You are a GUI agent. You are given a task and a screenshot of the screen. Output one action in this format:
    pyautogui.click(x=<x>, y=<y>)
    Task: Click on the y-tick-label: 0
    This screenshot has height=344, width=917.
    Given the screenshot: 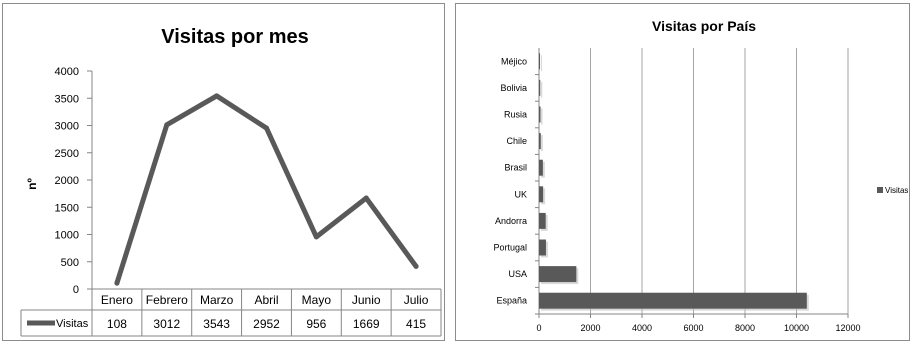 What is the action you would take?
    pyautogui.click(x=76, y=290)
    